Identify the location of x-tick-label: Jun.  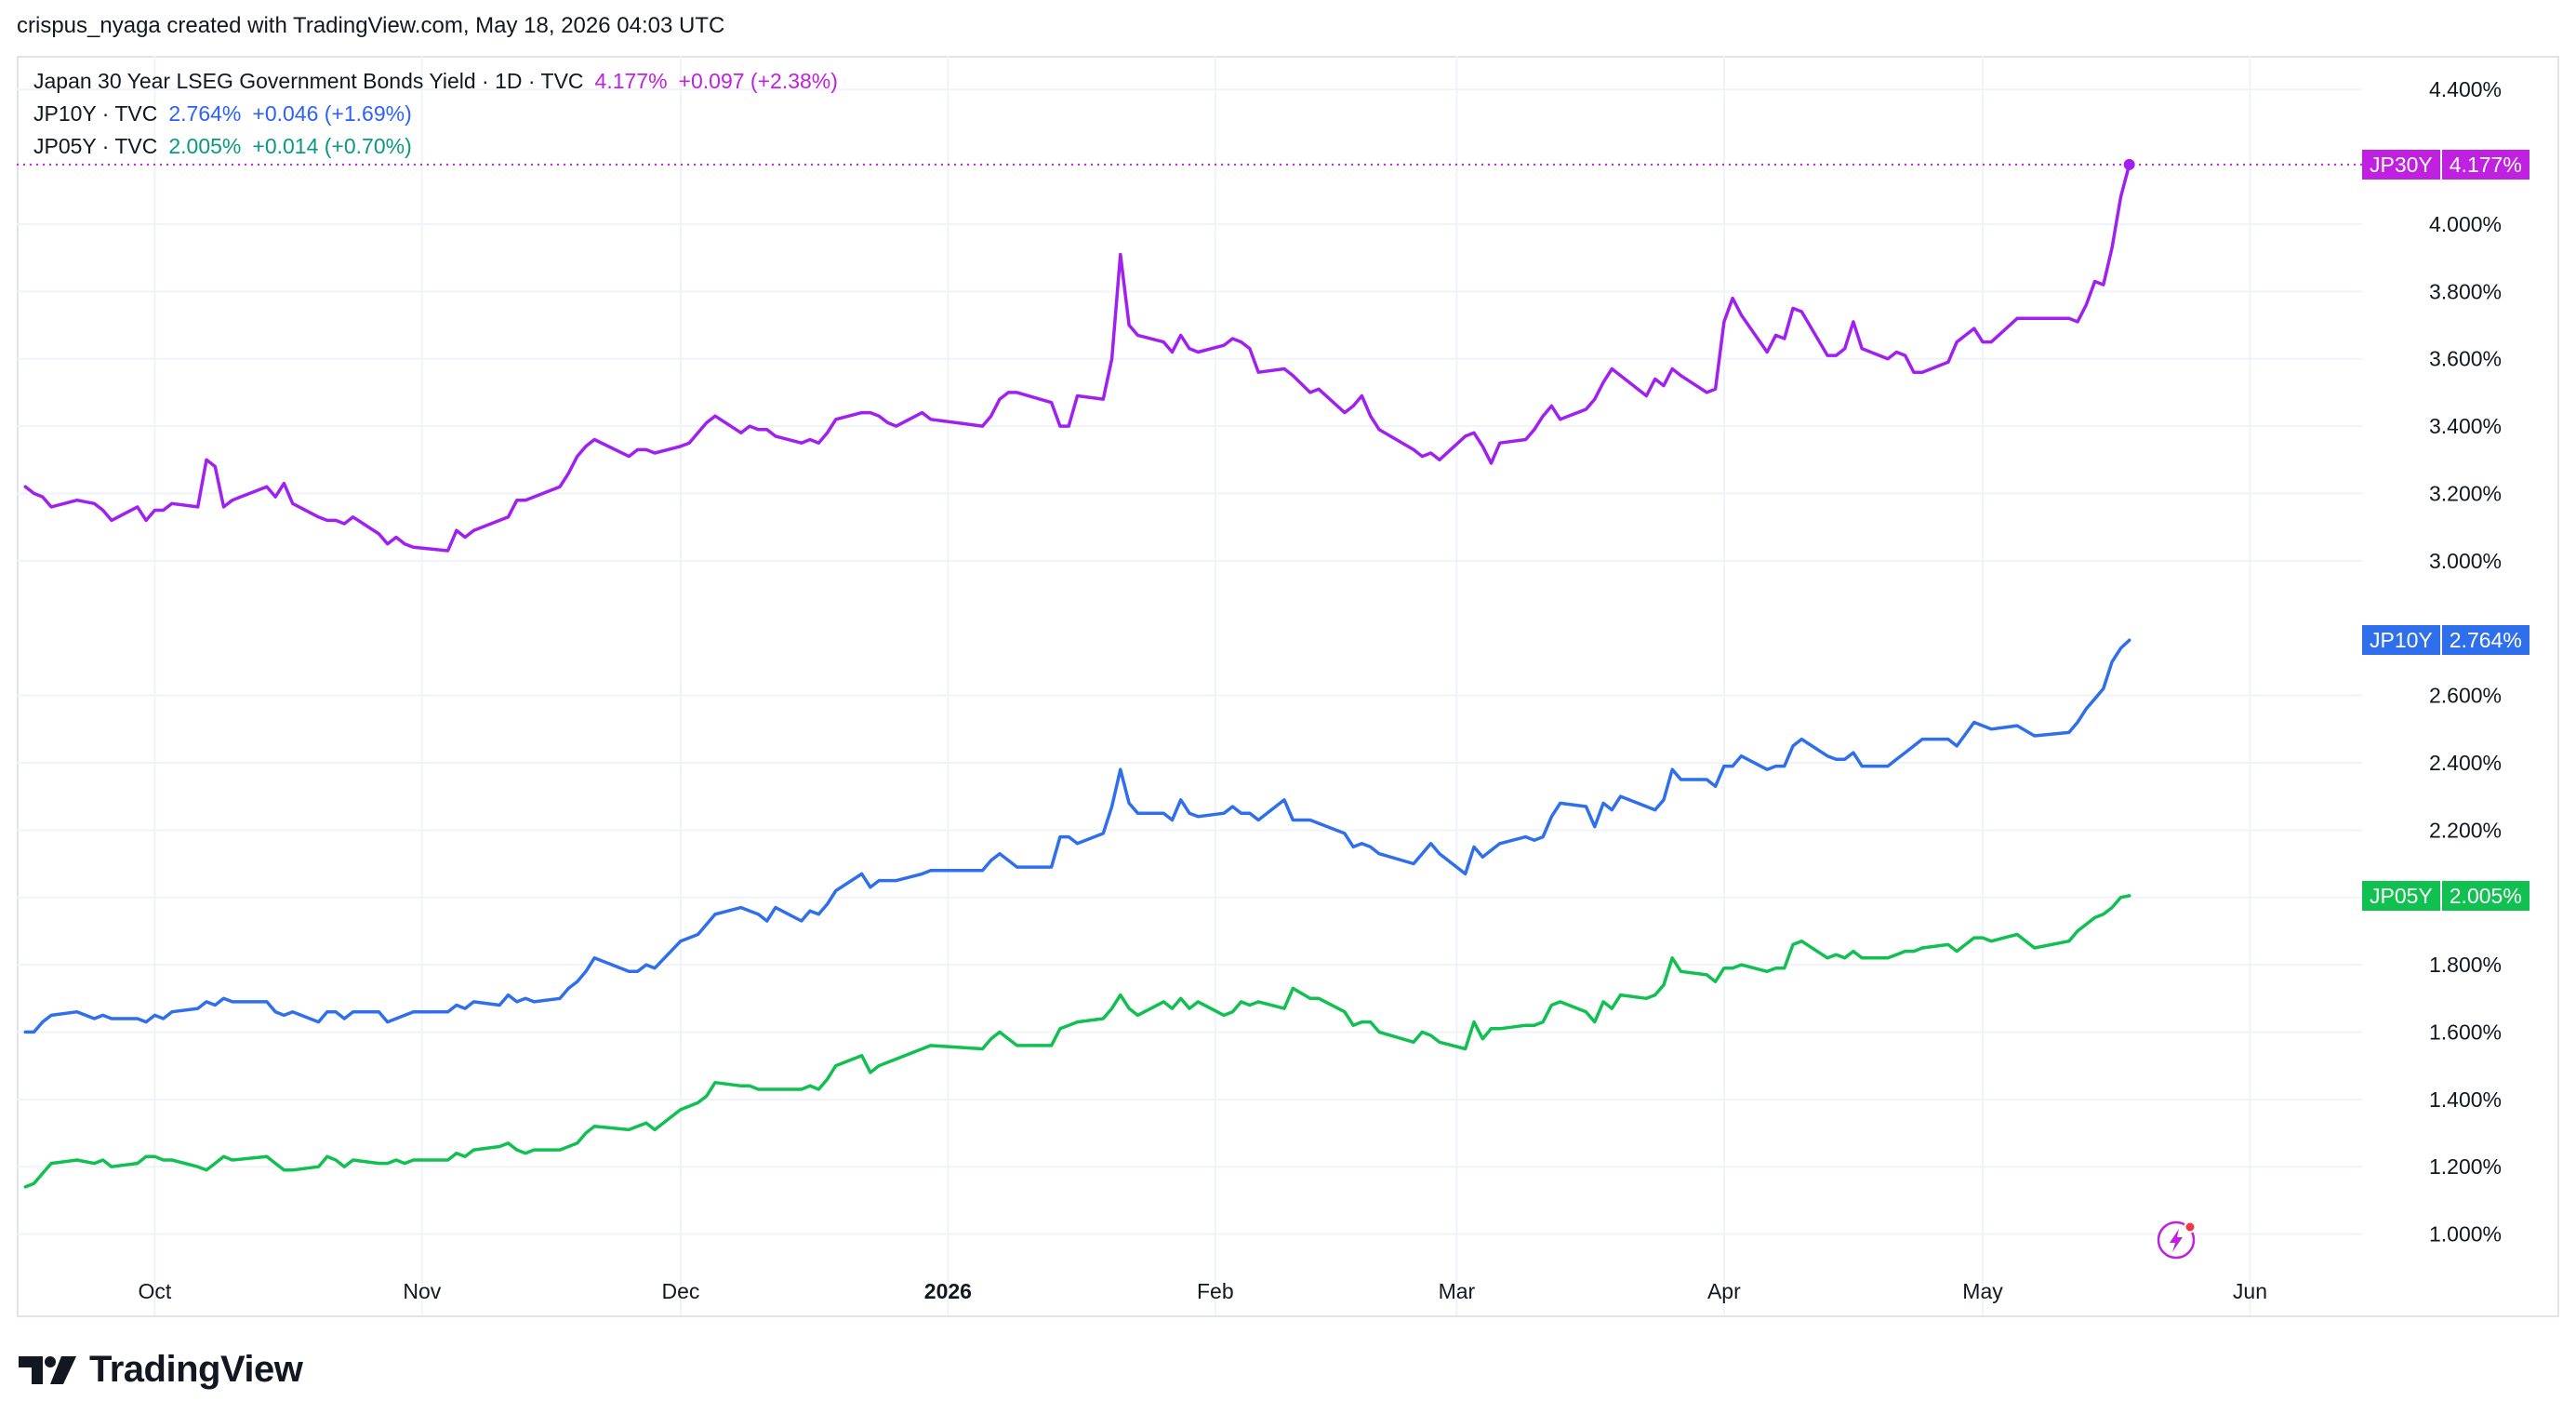
(2250, 1291).